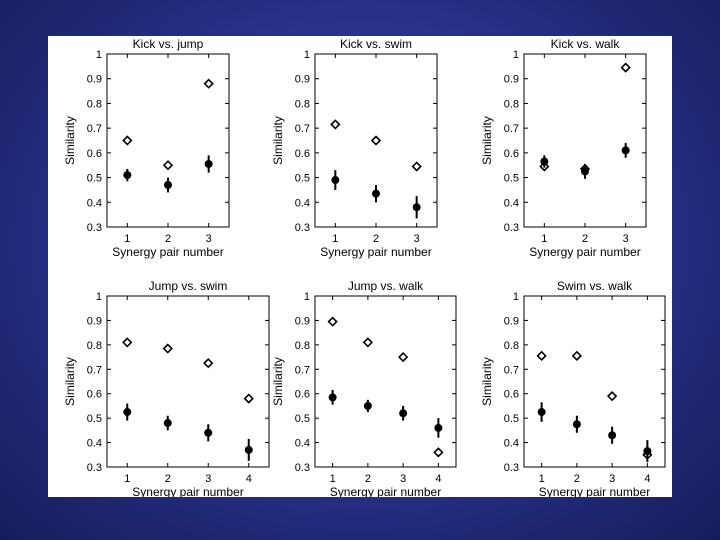  I want to click on chart-title: Kick vs. swim, so click(376, 44).